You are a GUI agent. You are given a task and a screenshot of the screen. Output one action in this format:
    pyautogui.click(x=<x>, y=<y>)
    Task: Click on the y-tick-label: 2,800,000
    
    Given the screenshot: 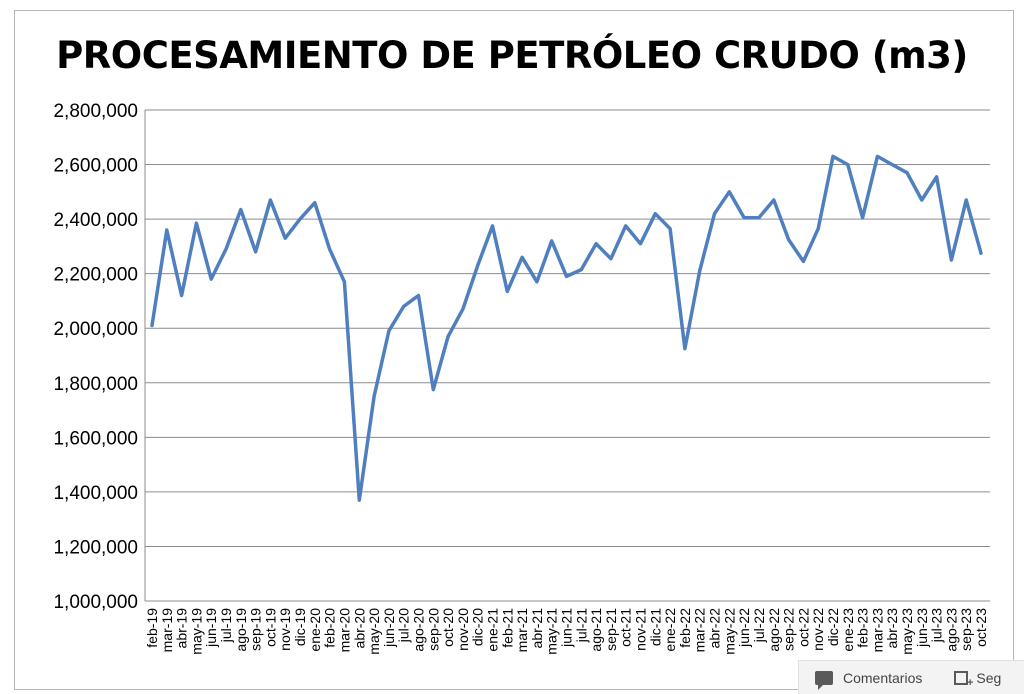 What is the action you would take?
    pyautogui.click(x=95, y=111)
    